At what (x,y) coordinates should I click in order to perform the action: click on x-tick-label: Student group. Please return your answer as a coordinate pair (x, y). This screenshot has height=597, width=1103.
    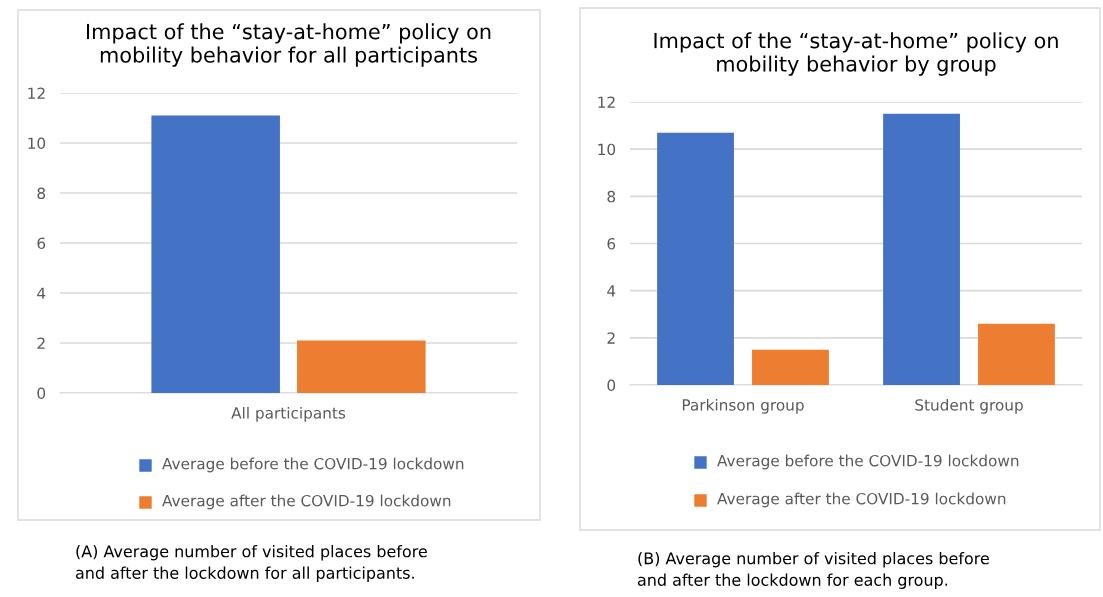
    Looking at the image, I should click on (969, 406).